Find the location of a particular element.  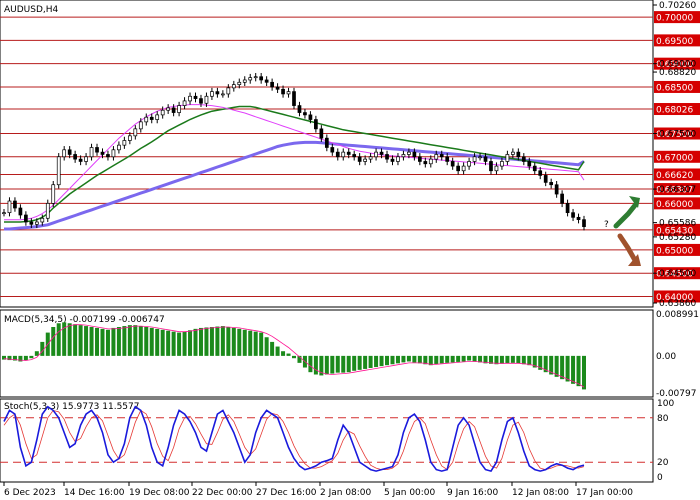

stoch-tick-label: 0 is located at coordinates (660, 478).